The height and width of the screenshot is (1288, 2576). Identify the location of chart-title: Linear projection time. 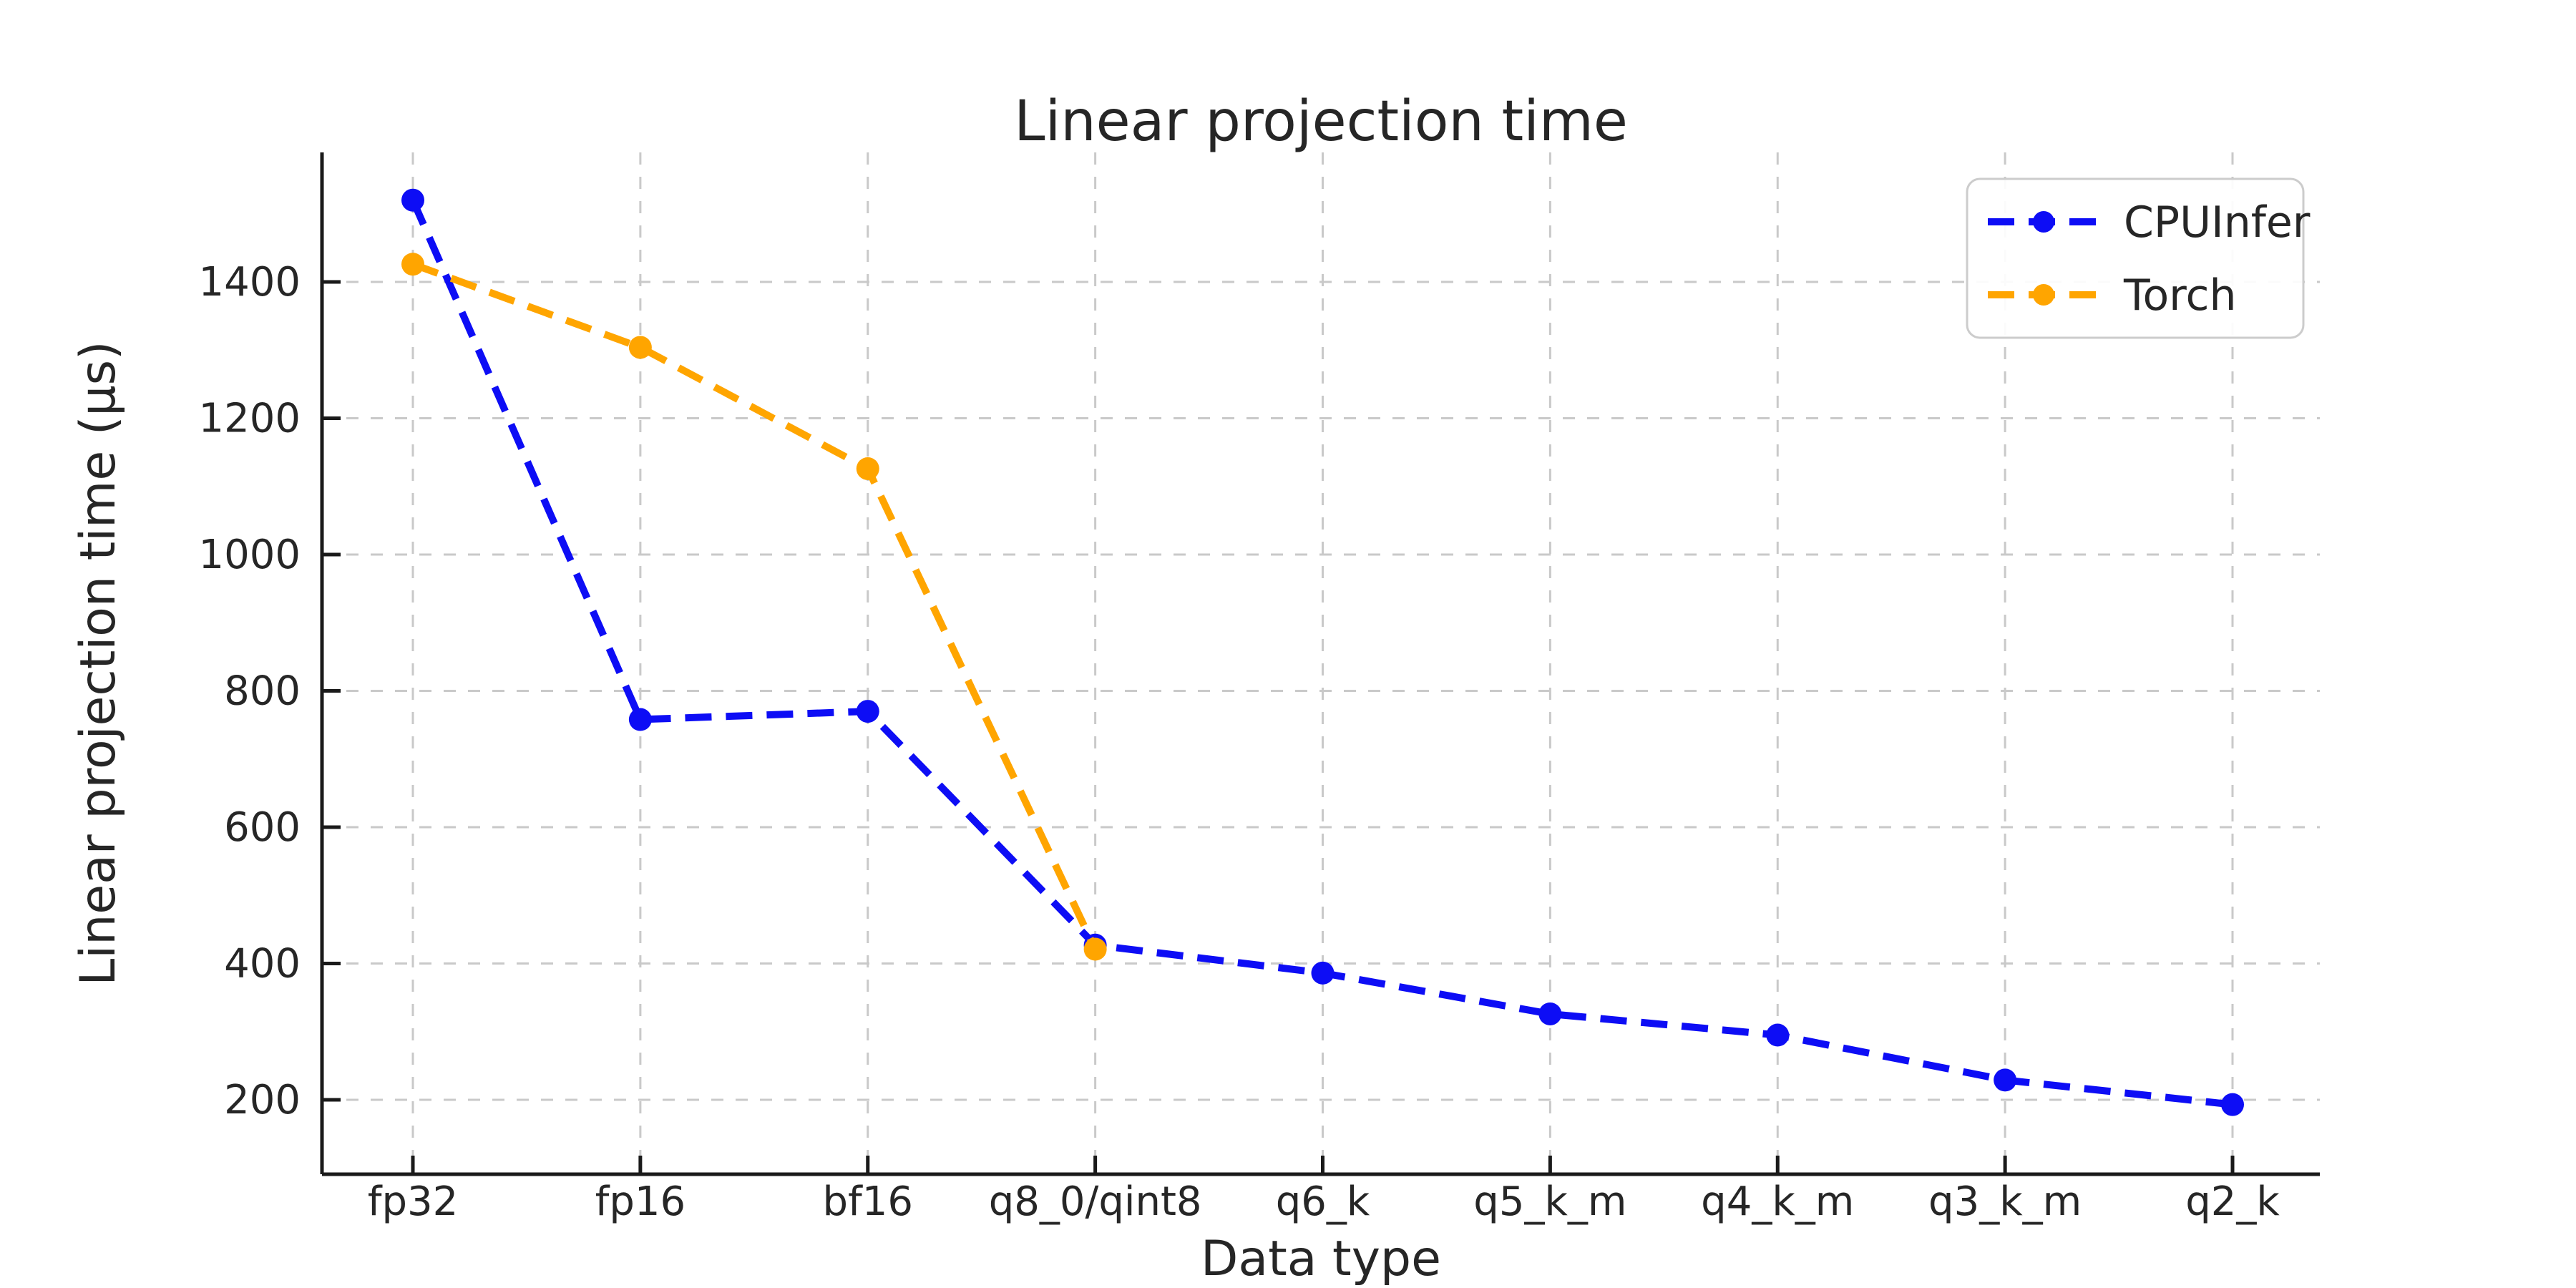
(1321, 122).